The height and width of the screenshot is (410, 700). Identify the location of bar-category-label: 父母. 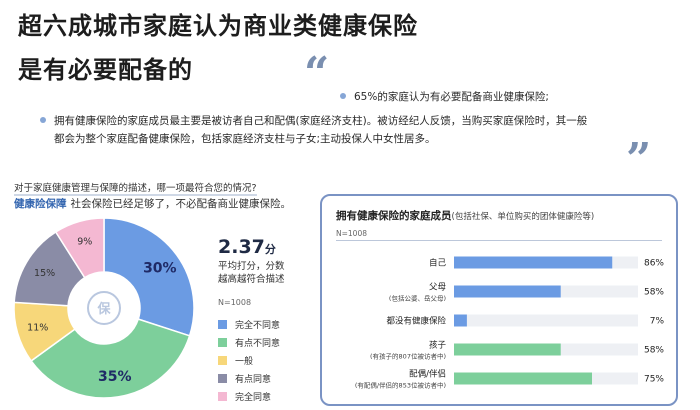
(437, 288).